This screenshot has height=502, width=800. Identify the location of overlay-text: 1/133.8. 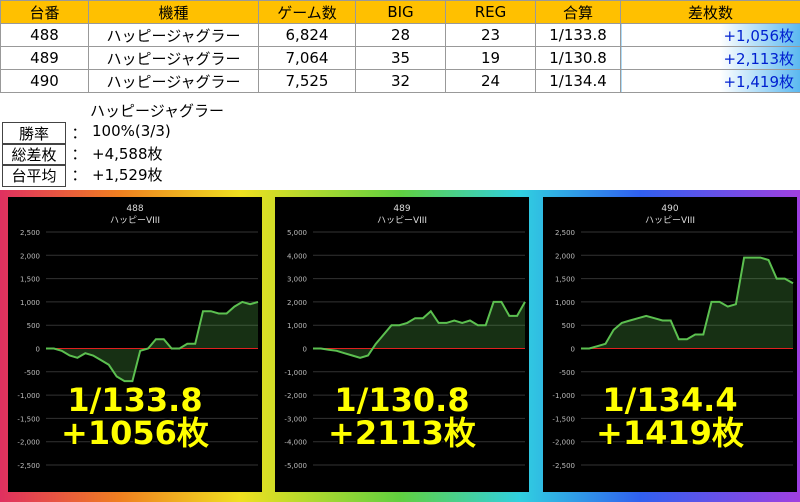
(134, 400).